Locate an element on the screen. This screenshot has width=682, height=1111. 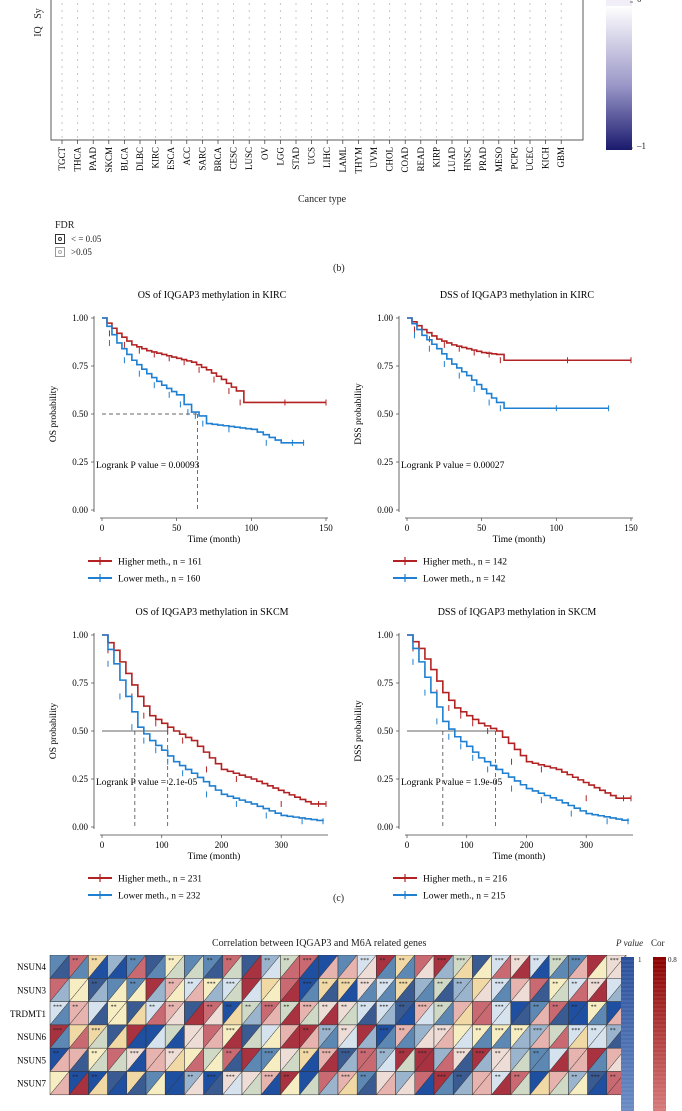
cancer-type-label-thym: THYM is located at coordinates (358, 160).